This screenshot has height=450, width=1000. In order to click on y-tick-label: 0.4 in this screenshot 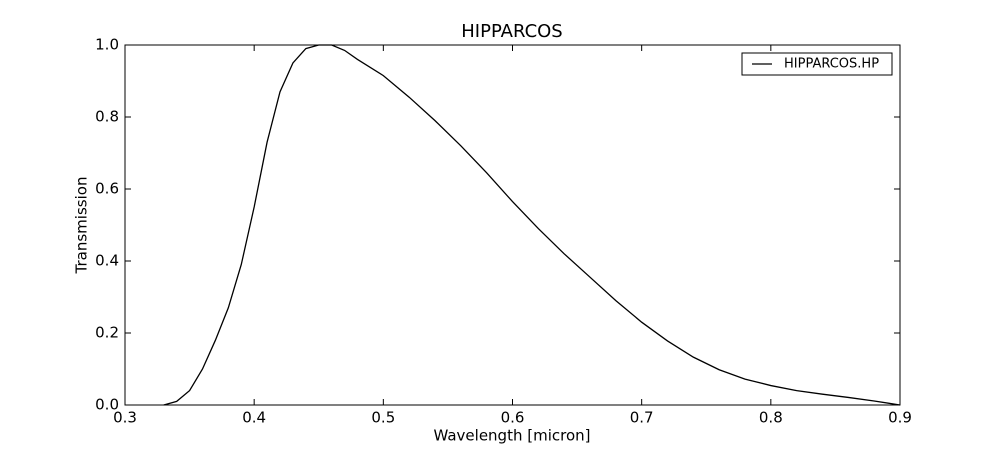, I will do `click(107, 261)`.